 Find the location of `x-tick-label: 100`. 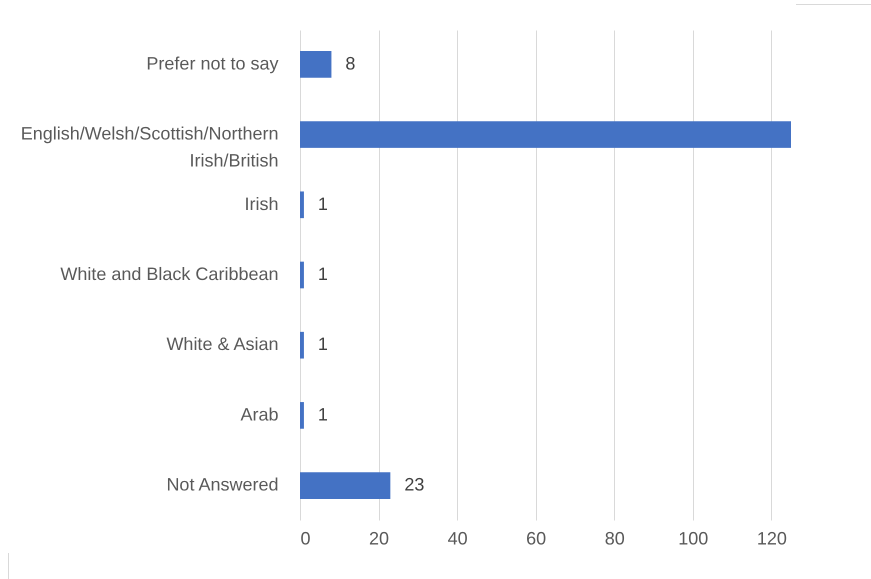

x-tick-label: 100 is located at coordinates (693, 538).